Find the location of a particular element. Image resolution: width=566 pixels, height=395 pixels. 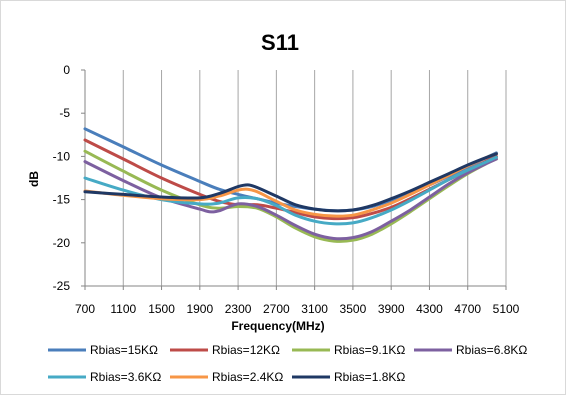

y-tick-label: -5 is located at coordinates (64, 113).